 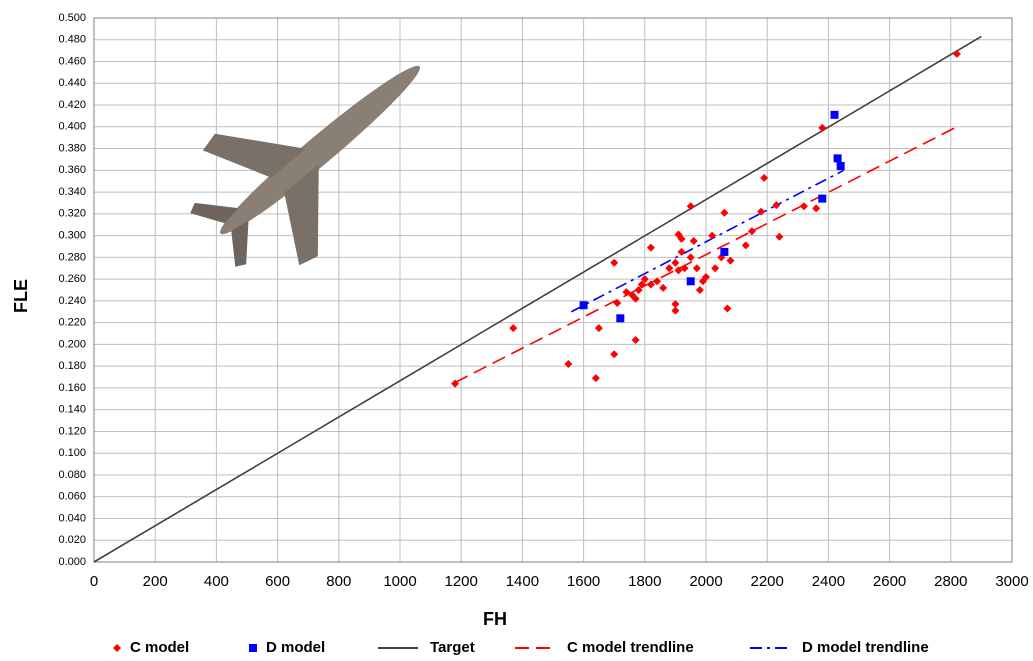 I want to click on x-tick-label: 600, so click(x=277, y=581).